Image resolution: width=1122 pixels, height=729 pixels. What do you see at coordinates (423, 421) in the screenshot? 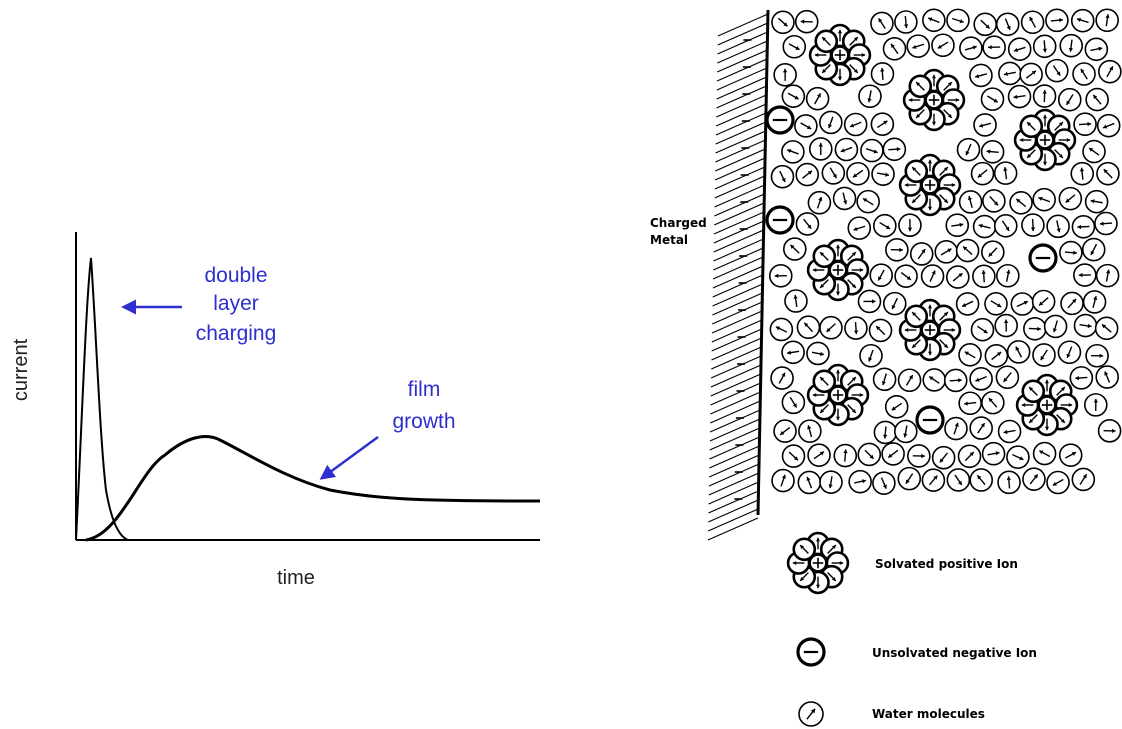
I see `annotation-growth: growth` at bounding box center [423, 421].